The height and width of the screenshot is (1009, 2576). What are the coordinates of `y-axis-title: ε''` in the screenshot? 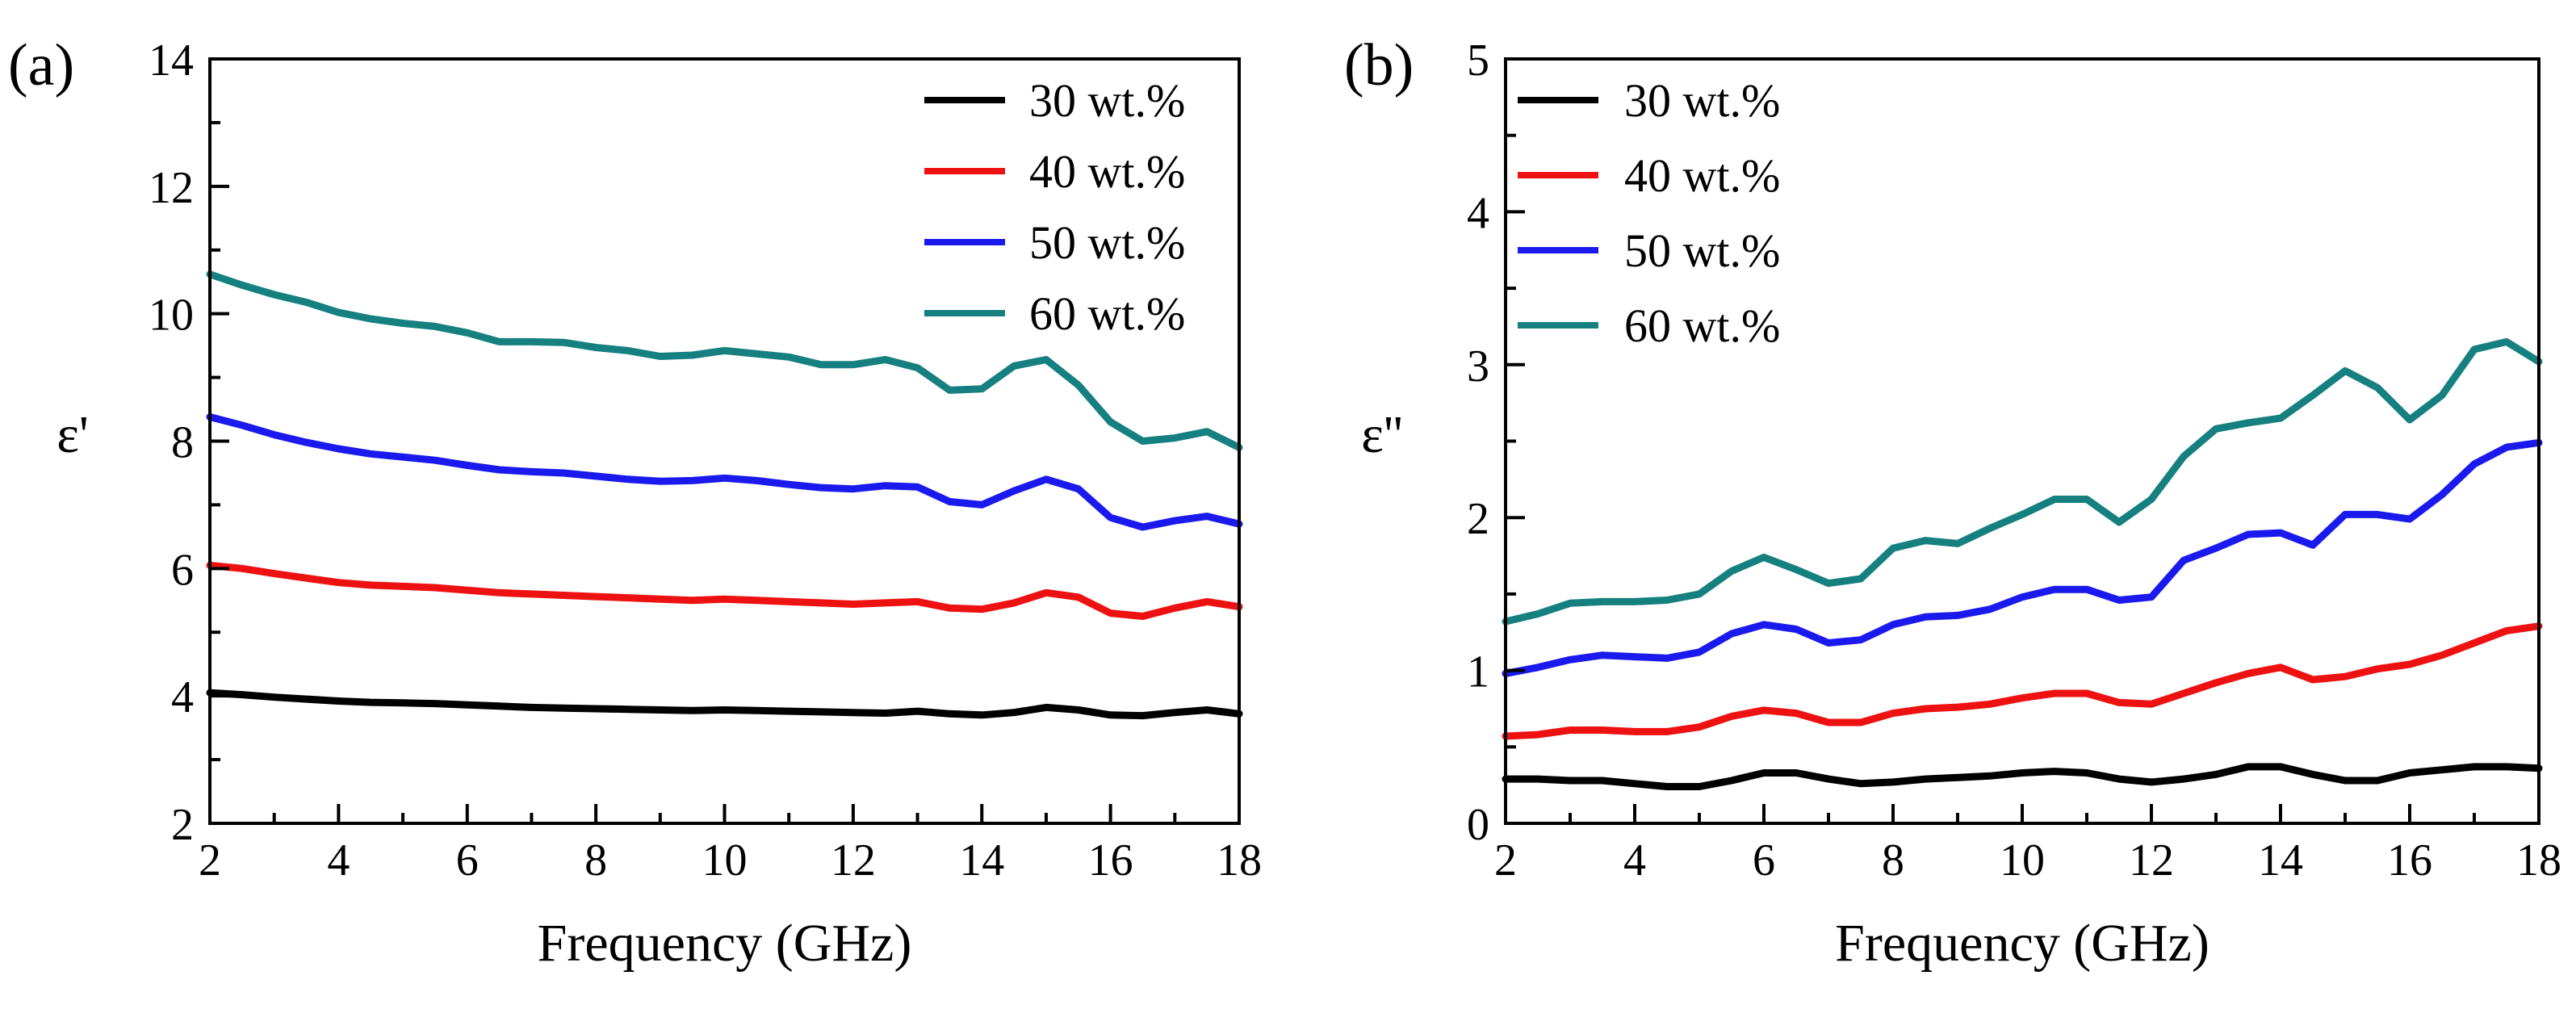 It's located at (1382, 435).